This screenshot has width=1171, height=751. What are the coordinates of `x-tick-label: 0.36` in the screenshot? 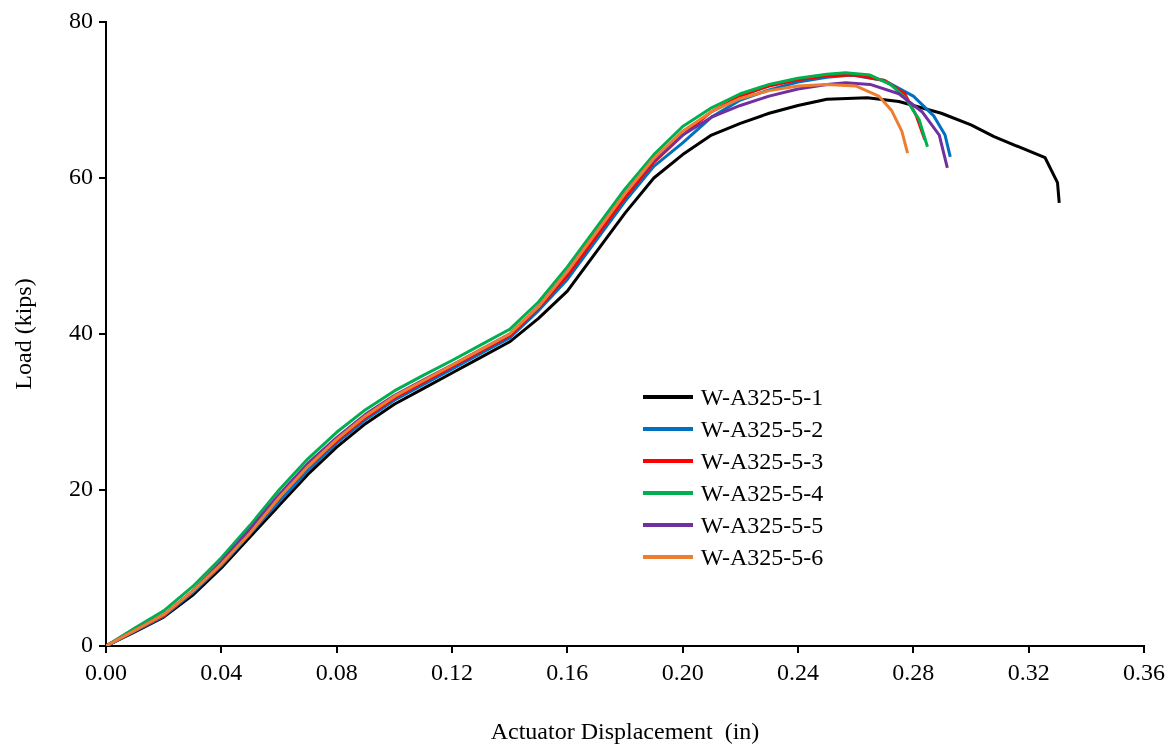 It's located at (1144, 671).